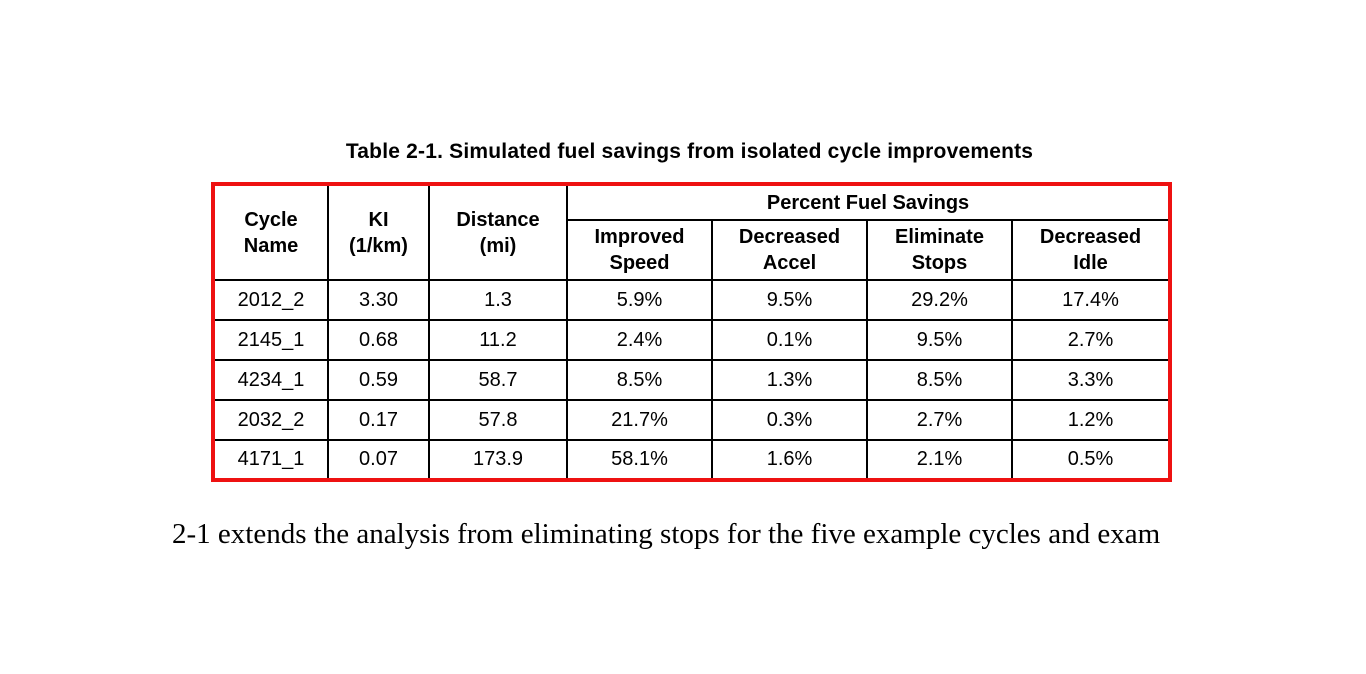 The width and height of the screenshot is (1366, 674). I want to click on cell-ki: 0.68, so click(378, 340).